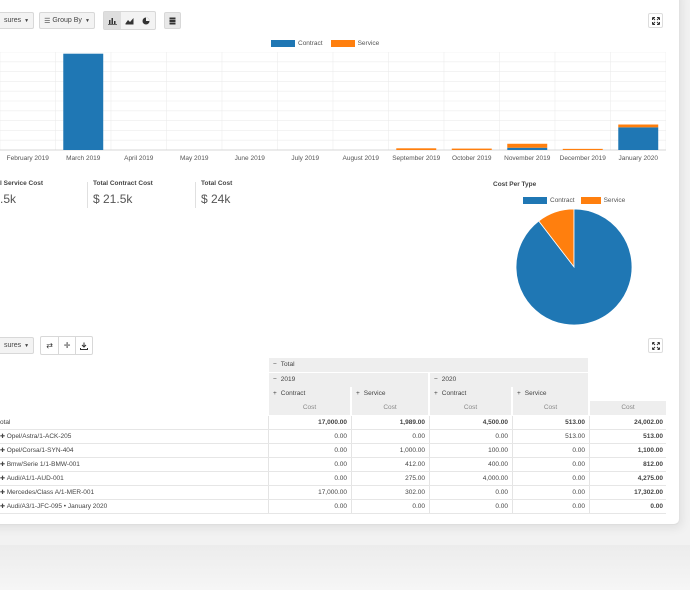  I want to click on group-by-button: ☰ Group By ▼, so click(67, 20).